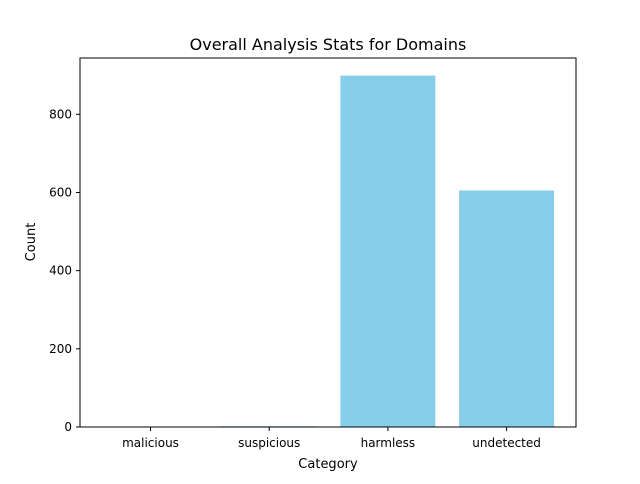 Image resolution: width=640 pixels, height=484 pixels. Describe the element at coordinates (506, 443) in the screenshot. I see `x-tick-label-undetected: undetected` at that location.